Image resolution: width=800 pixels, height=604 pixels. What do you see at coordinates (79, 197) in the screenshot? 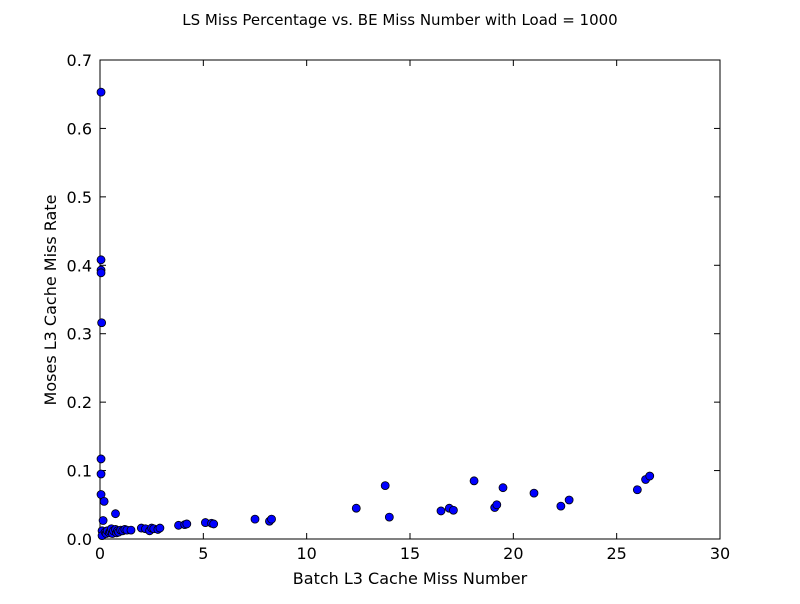
I see `y-tick-label: 0.5` at bounding box center [79, 197].